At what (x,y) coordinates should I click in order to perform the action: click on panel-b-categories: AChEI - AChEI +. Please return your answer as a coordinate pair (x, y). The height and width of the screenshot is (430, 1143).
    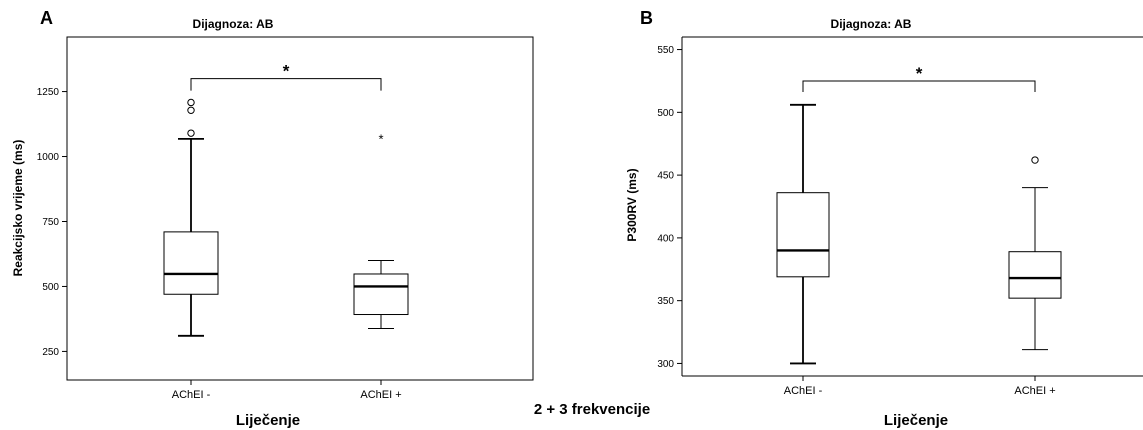
    Looking at the image, I should click on (920, 386).